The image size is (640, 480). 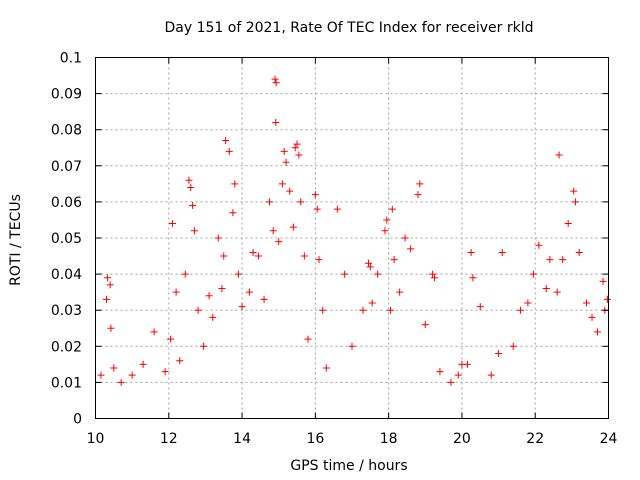 I want to click on y-tick-label: 0.06, so click(x=66, y=203).